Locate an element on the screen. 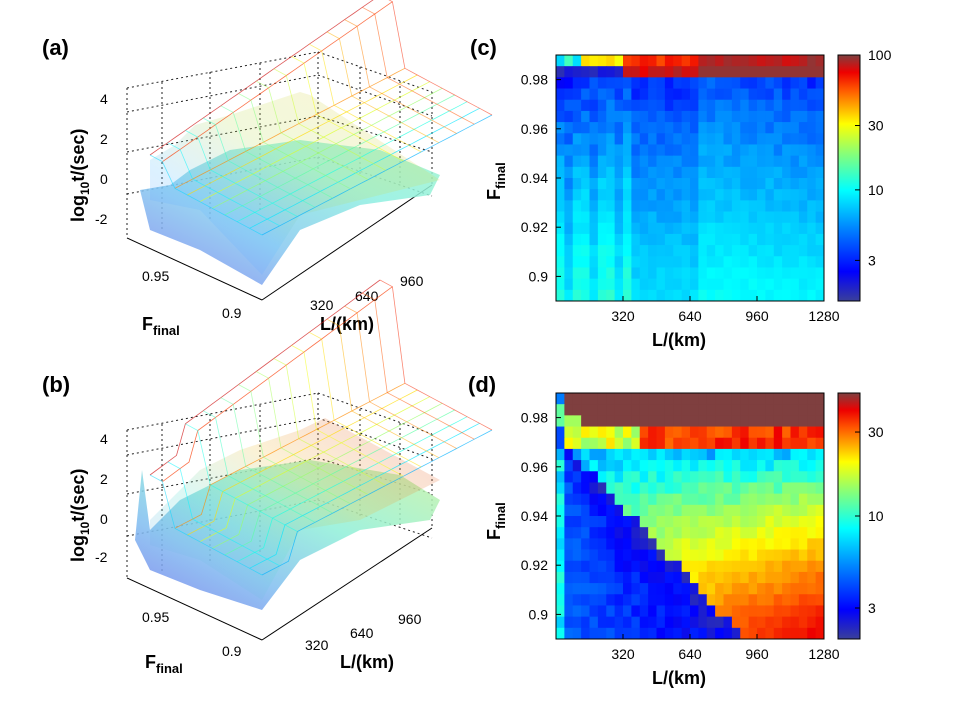  panel-b-l-label: L/(km) is located at coordinates (367, 662).